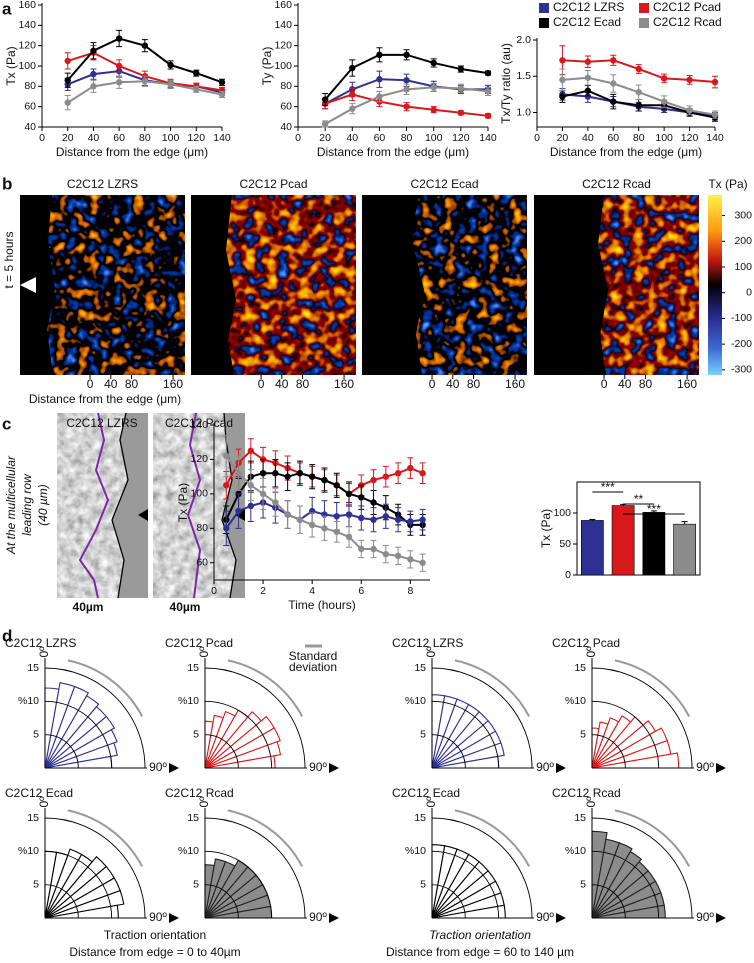  Describe the element at coordinates (749, 292) in the screenshot. I see `colorbar-tick-label: 0` at that location.